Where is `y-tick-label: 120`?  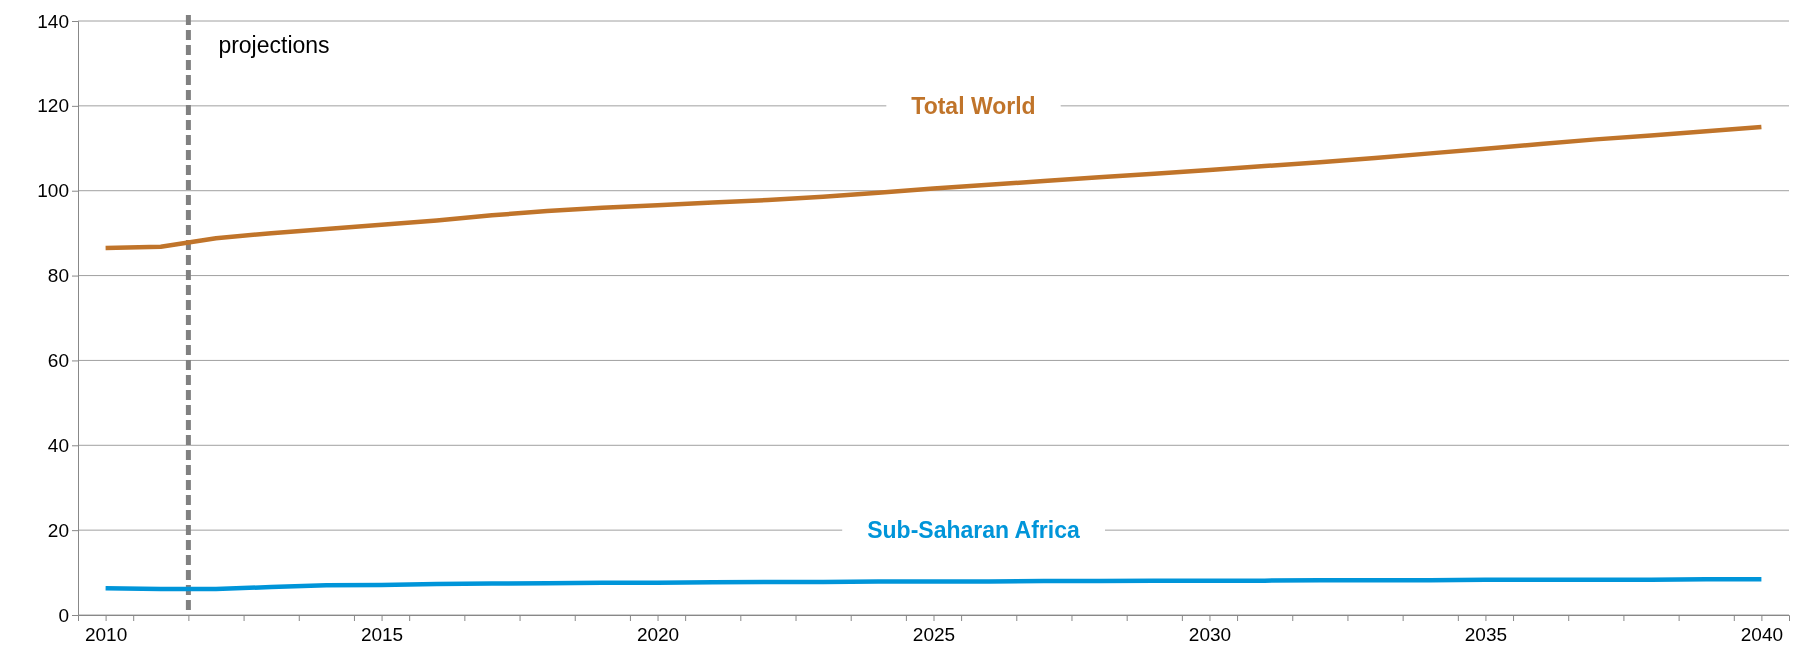 y-tick-label: 120 is located at coordinates (53, 106).